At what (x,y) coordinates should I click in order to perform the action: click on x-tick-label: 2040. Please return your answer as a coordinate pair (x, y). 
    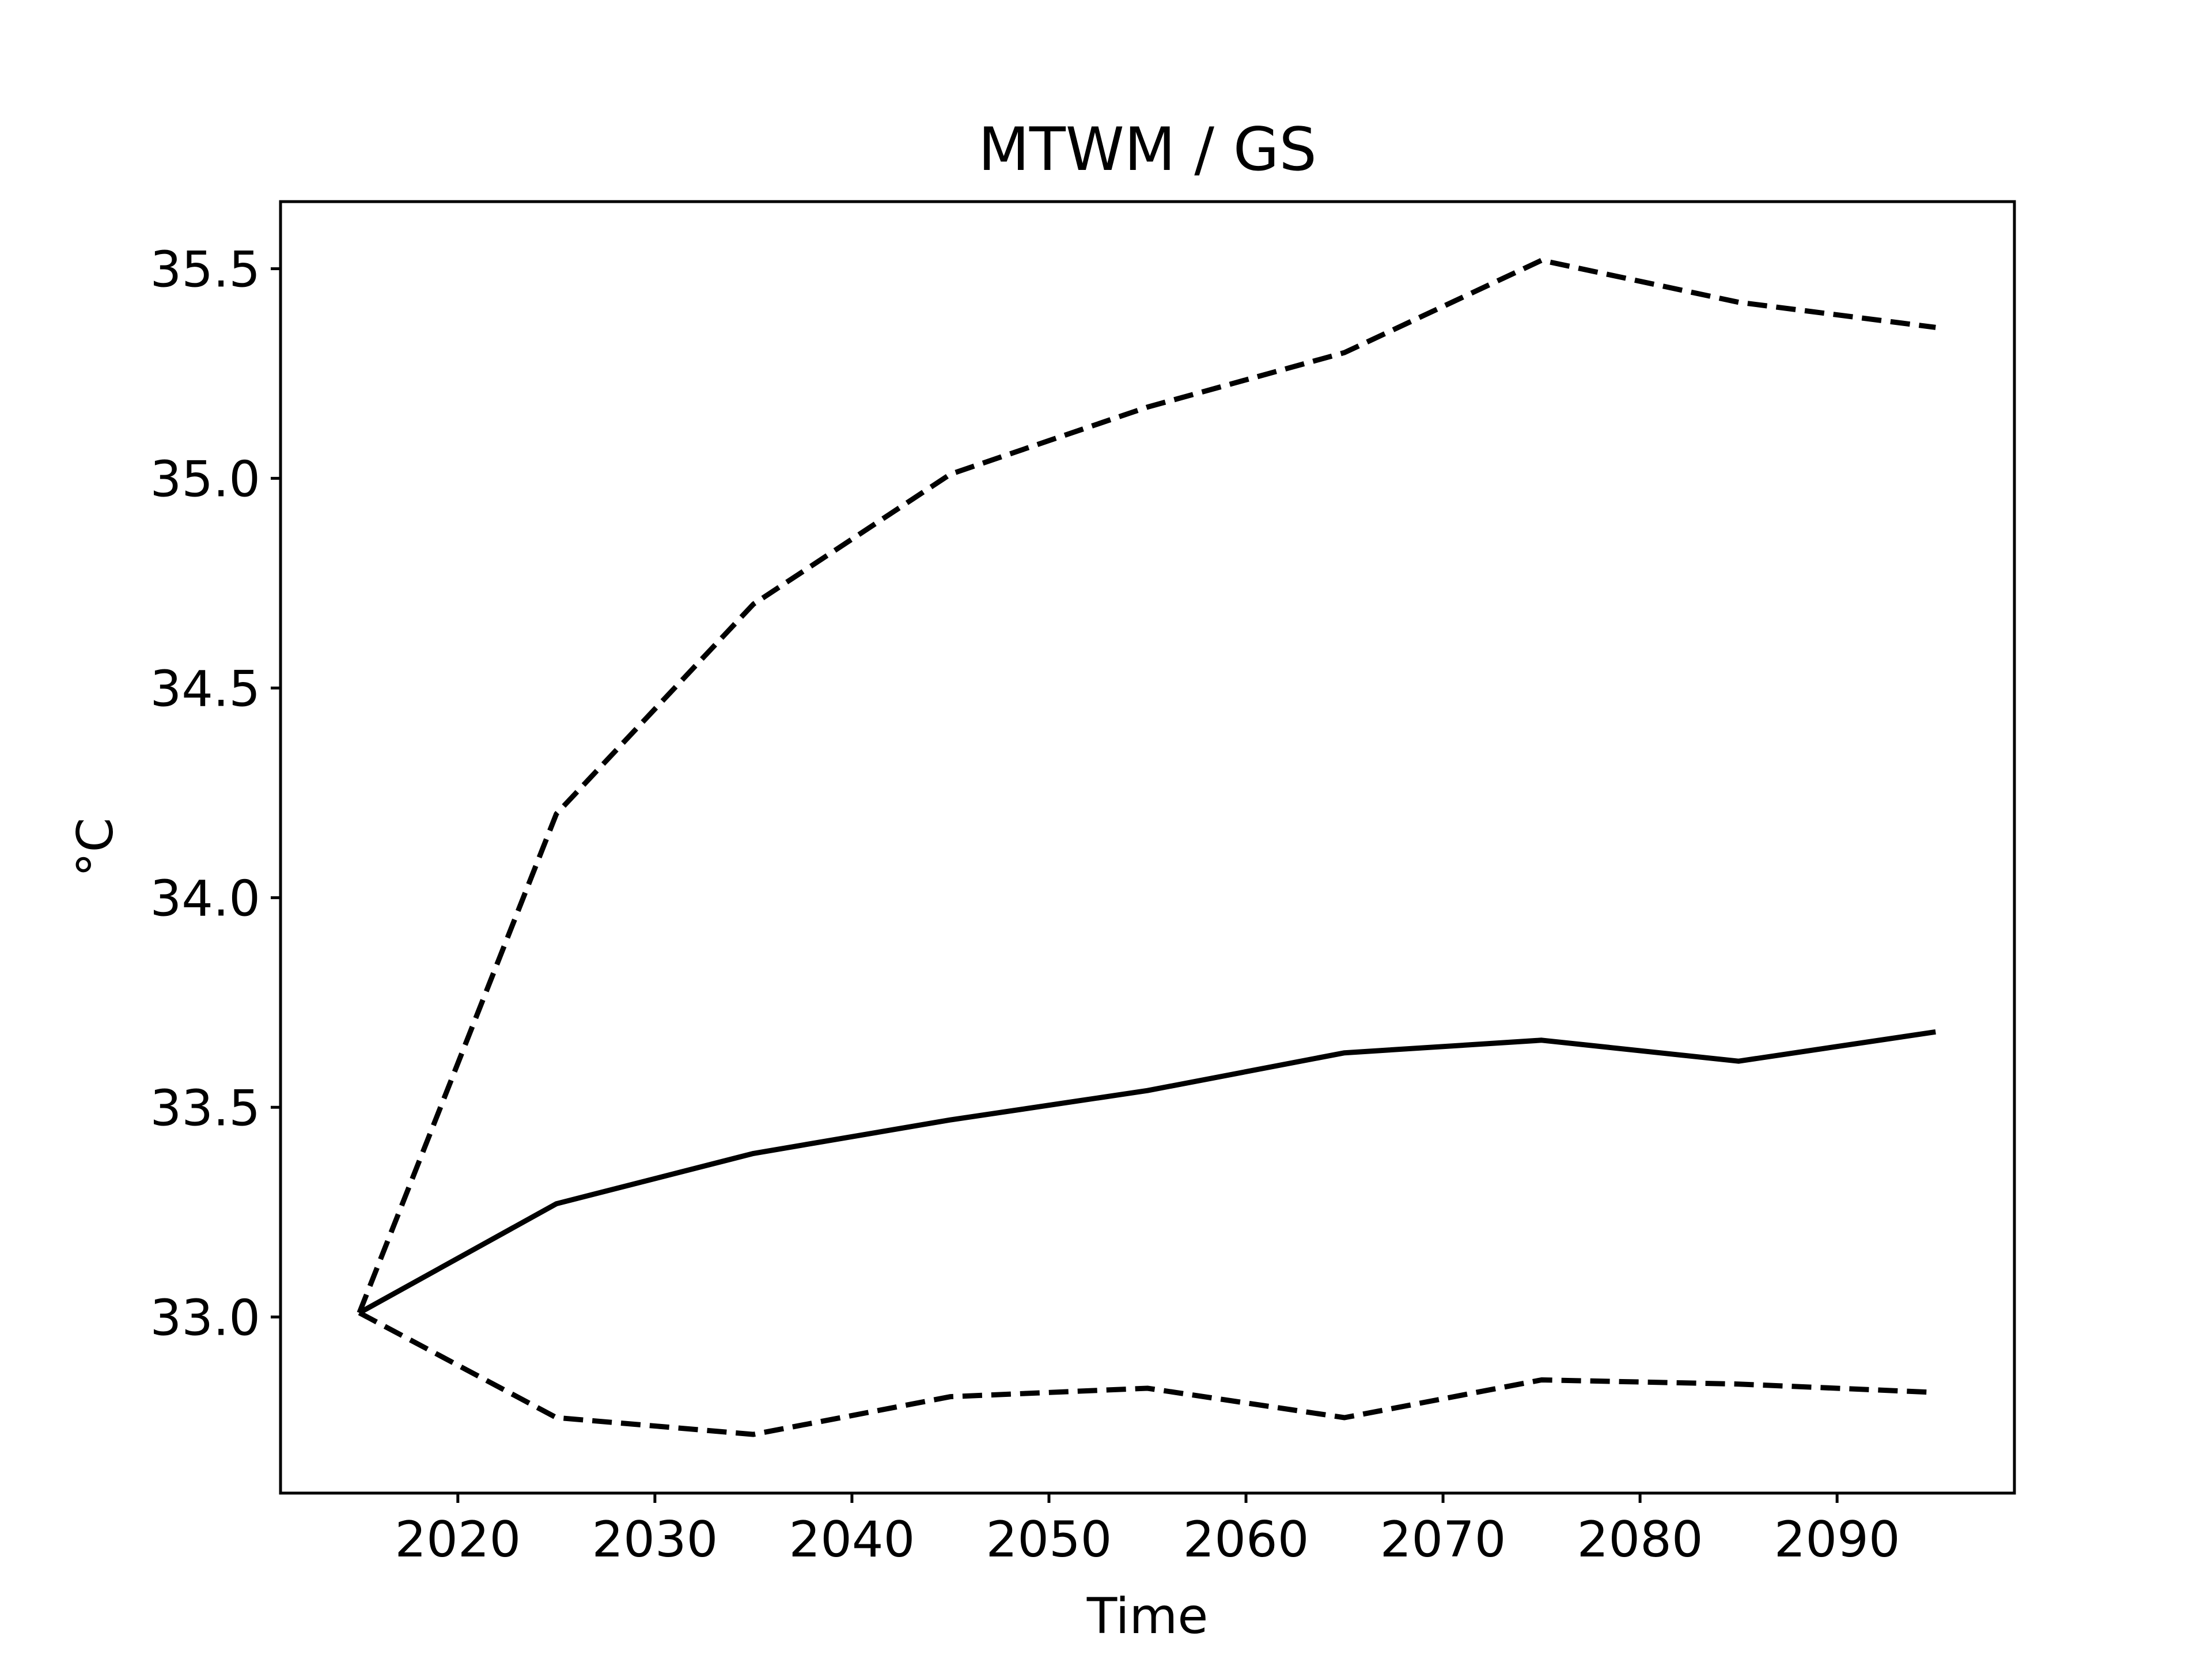
    Looking at the image, I should click on (852, 1540).